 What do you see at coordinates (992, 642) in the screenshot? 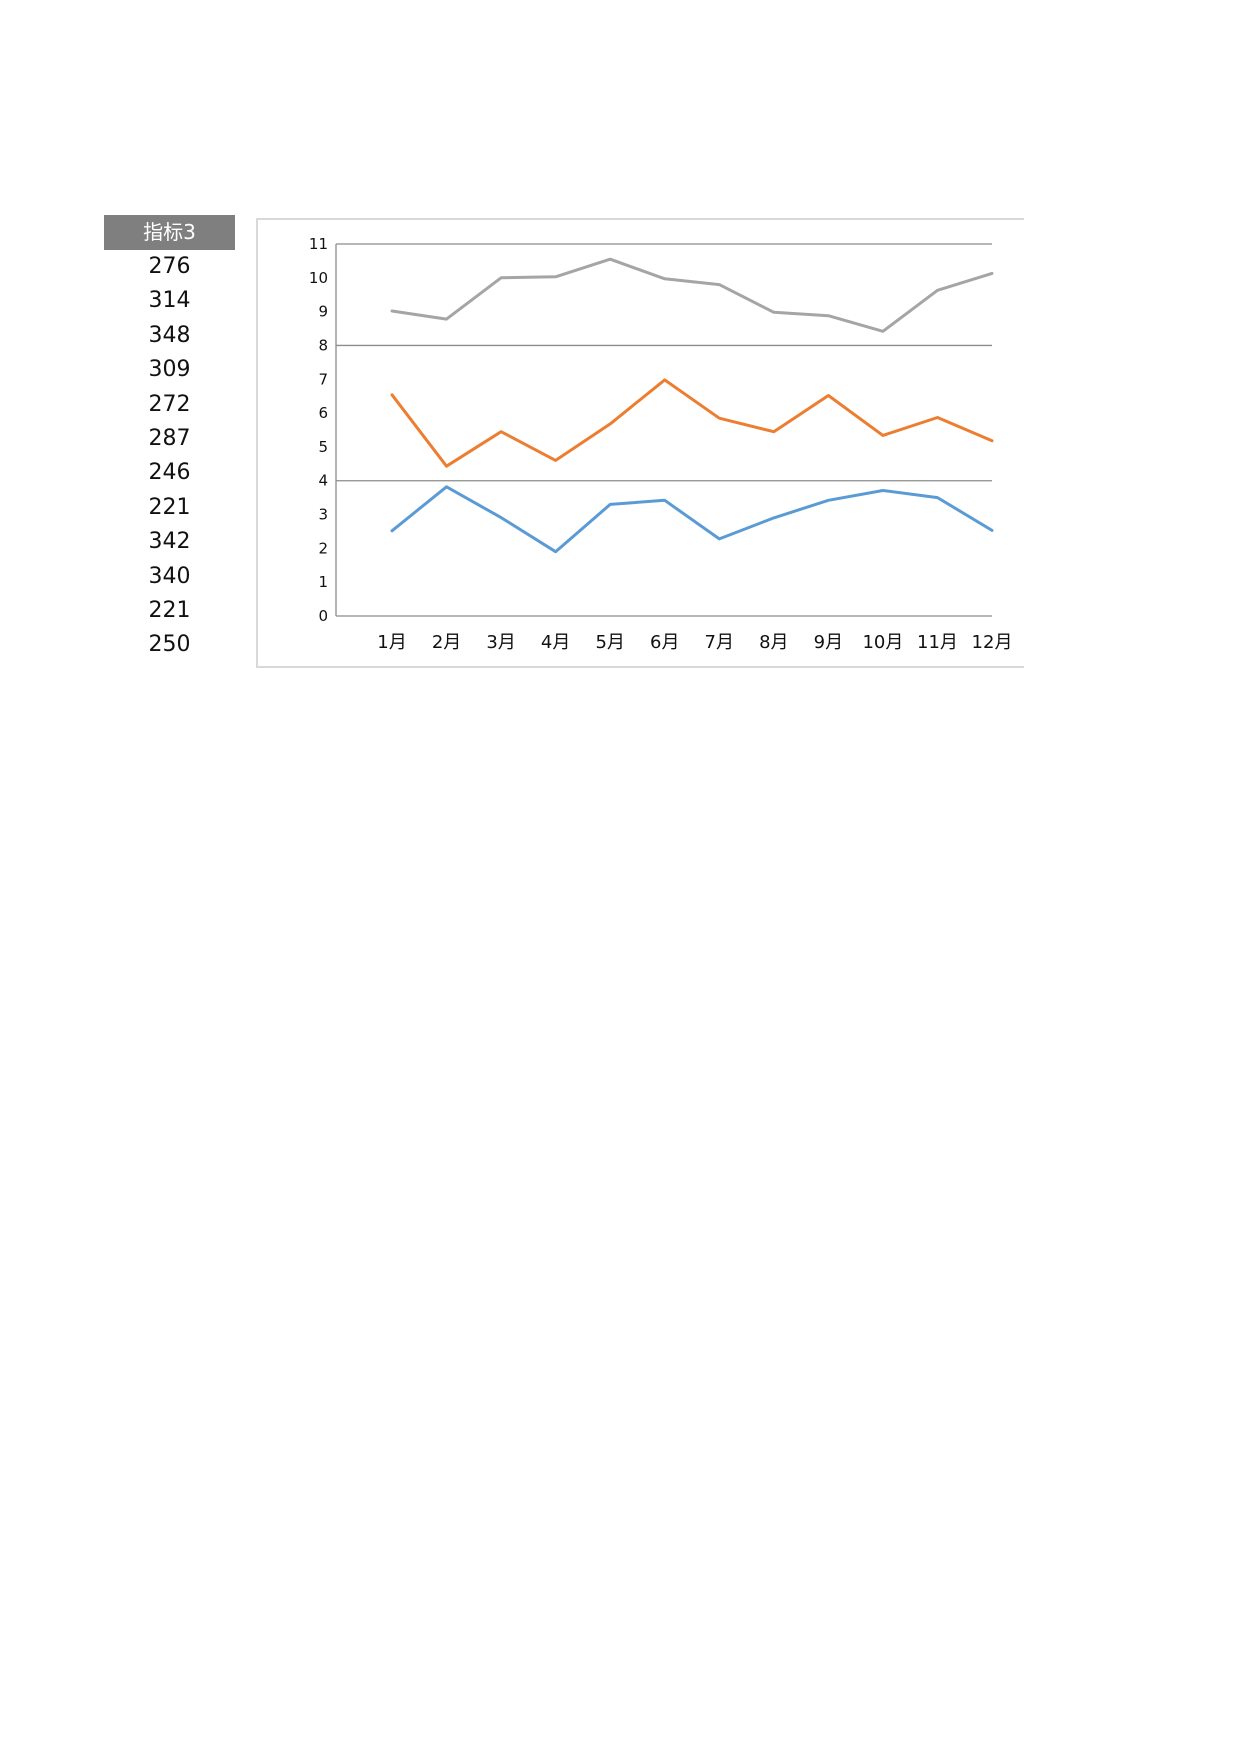
I see `x-tick-label: 12月` at bounding box center [992, 642].